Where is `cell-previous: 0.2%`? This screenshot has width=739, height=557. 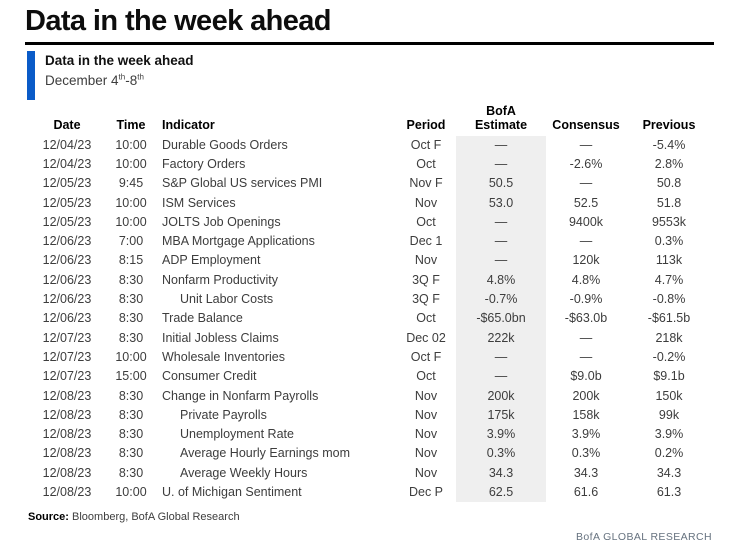 cell-previous: 0.2% is located at coordinates (669, 453).